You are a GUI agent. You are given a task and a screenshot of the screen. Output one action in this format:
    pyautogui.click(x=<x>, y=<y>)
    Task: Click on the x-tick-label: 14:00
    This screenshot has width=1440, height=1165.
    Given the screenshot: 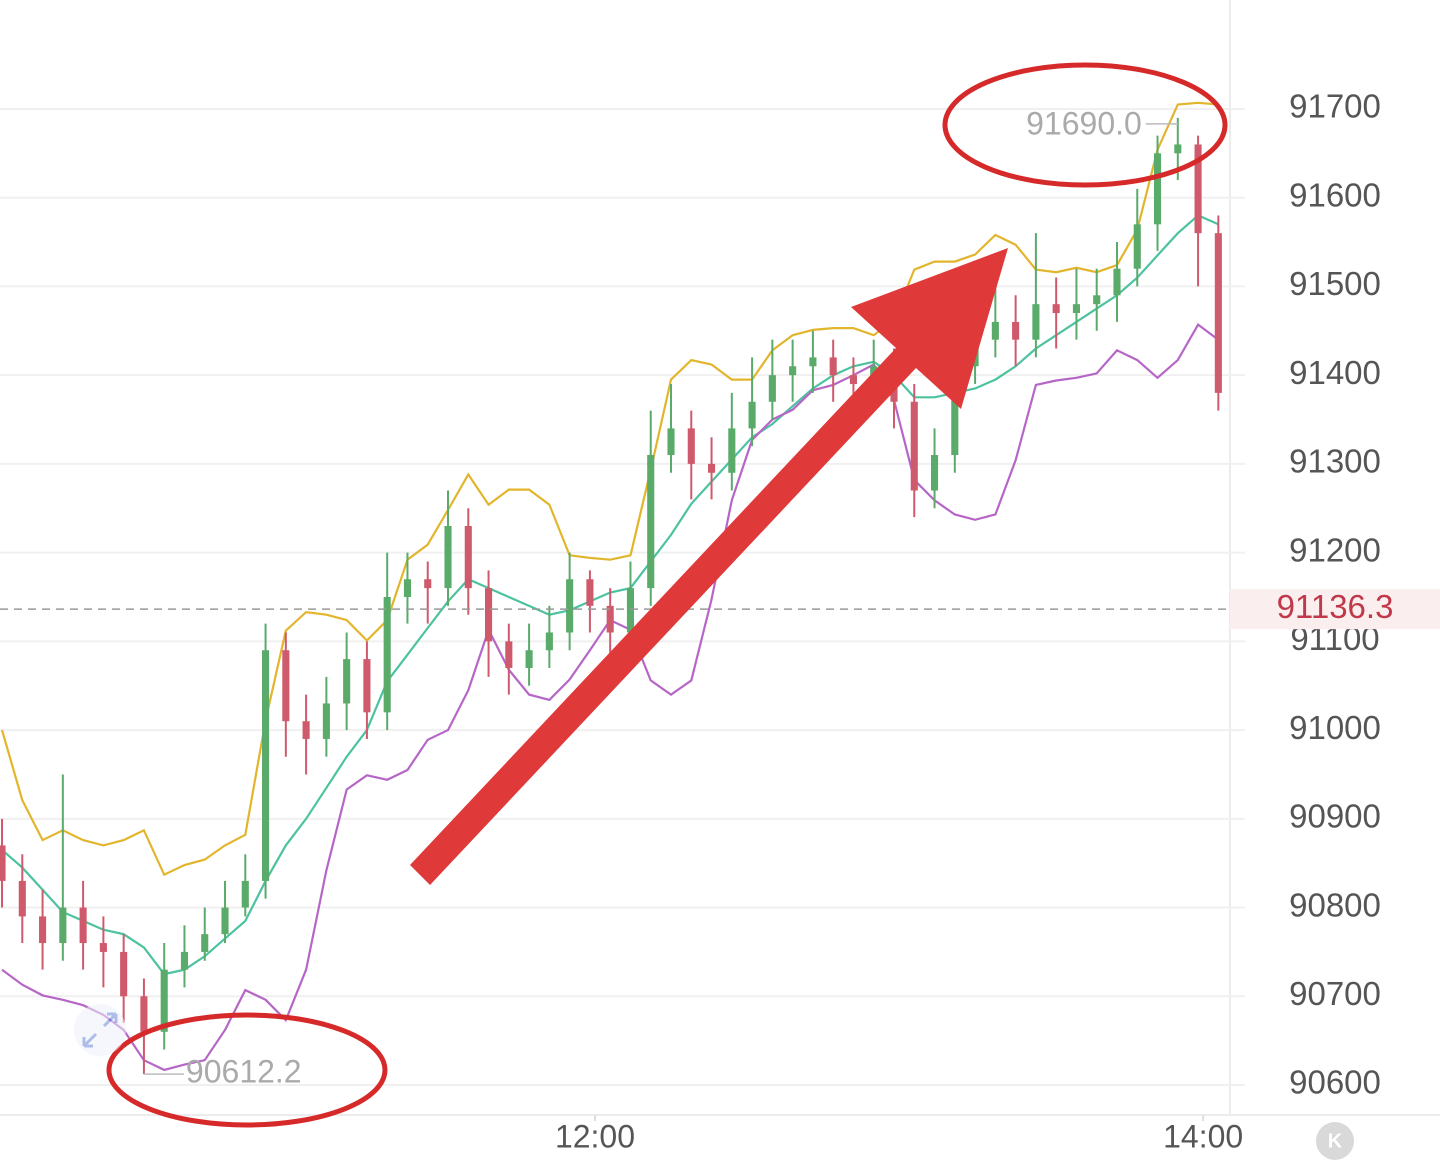 What is the action you would take?
    pyautogui.click(x=1203, y=1136)
    